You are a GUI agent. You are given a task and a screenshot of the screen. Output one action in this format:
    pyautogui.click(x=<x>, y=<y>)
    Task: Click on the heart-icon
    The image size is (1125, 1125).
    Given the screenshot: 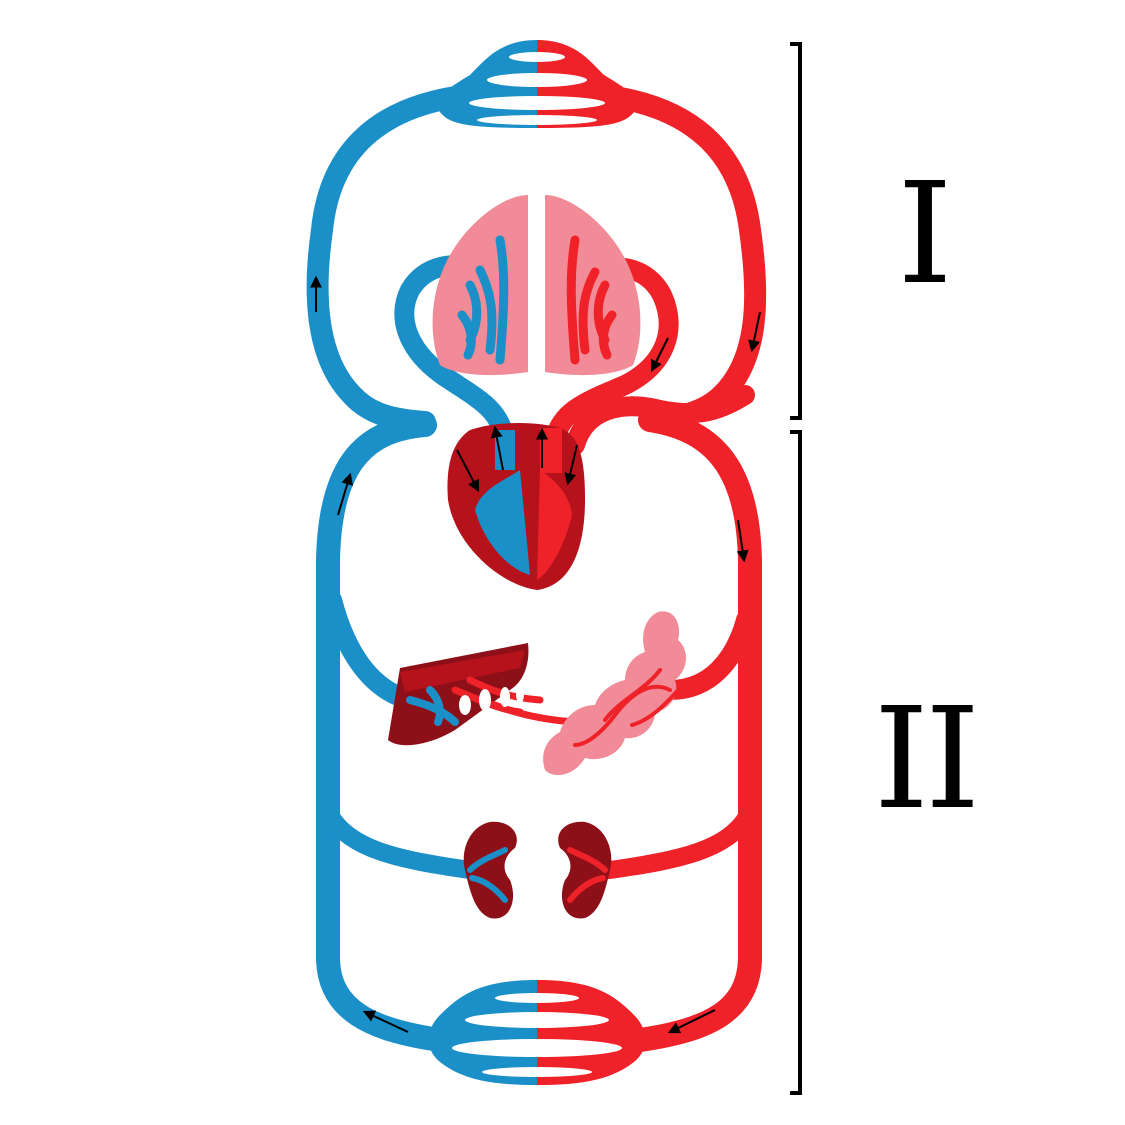 What is the action you would take?
    pyautogui.click(x=516, y=506)
    